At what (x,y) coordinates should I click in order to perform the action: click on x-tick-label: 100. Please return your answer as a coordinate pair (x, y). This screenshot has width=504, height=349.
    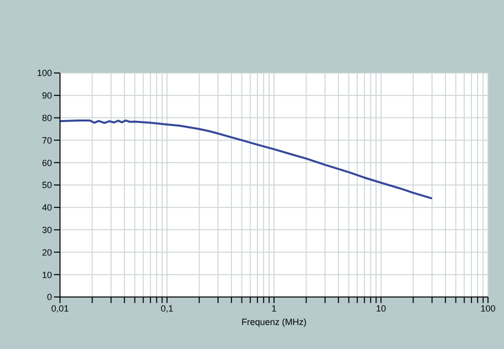
    Looking at the image, I should click on (488, 308).